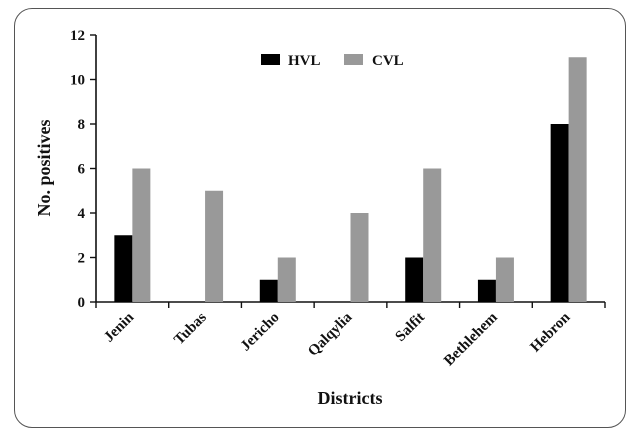 Image resolution: width=629 pixels, height=428 pixels. Describe the element at coordinates (350, 397) in the screenshot. I see `x-axis-title: Districts` at that location.